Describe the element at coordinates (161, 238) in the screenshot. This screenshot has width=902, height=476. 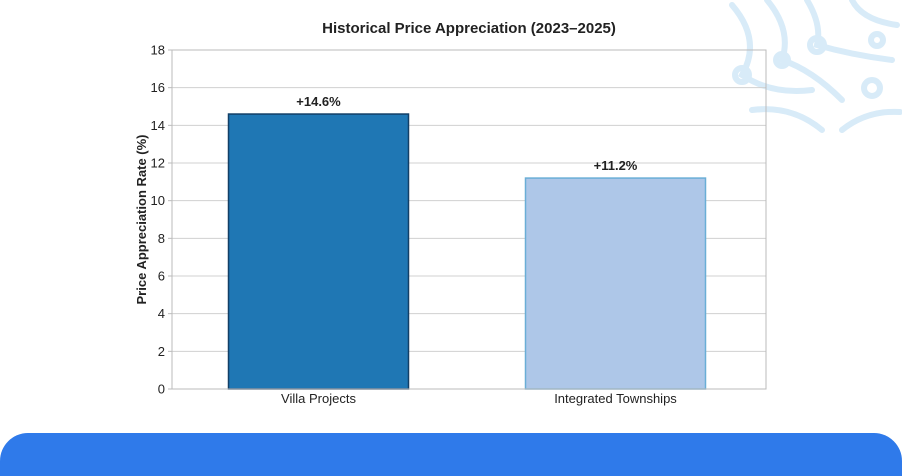
I see `y-tick-label: 8` at that location.